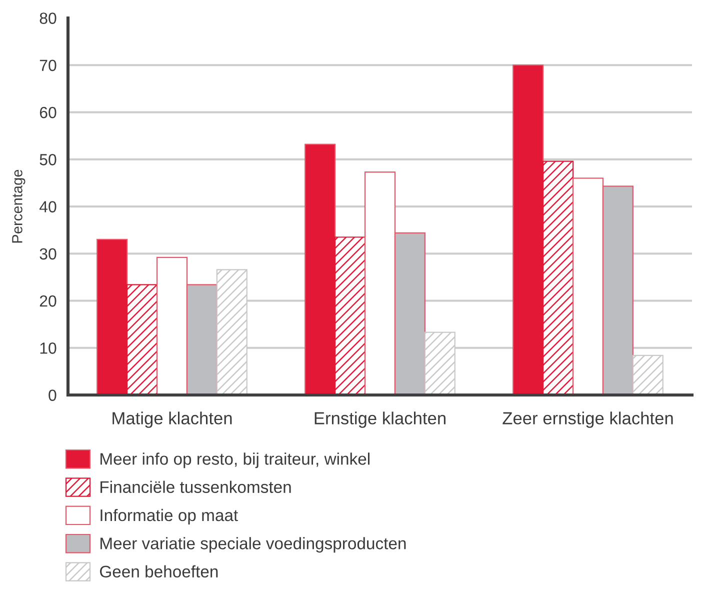  Describe the element at coordinates (235, 460) in the screenshot. I see `legend-label: Meer info op resto, bij traiteur, winkel` at that location.